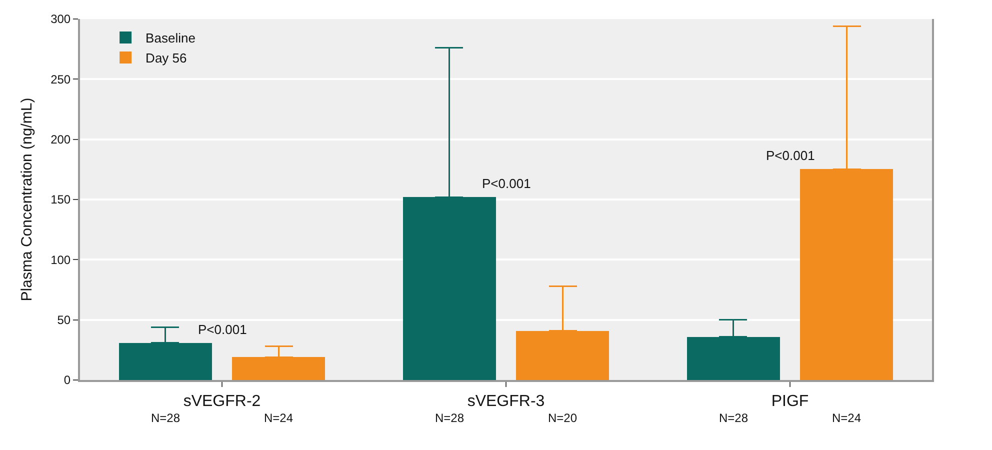 This screenshot has width=992, height=450. What do you see at coordinates (222, 401) in the screenshot?
I see `x-tick-label: sVEGFR-2` at bounding box center [222, 401].